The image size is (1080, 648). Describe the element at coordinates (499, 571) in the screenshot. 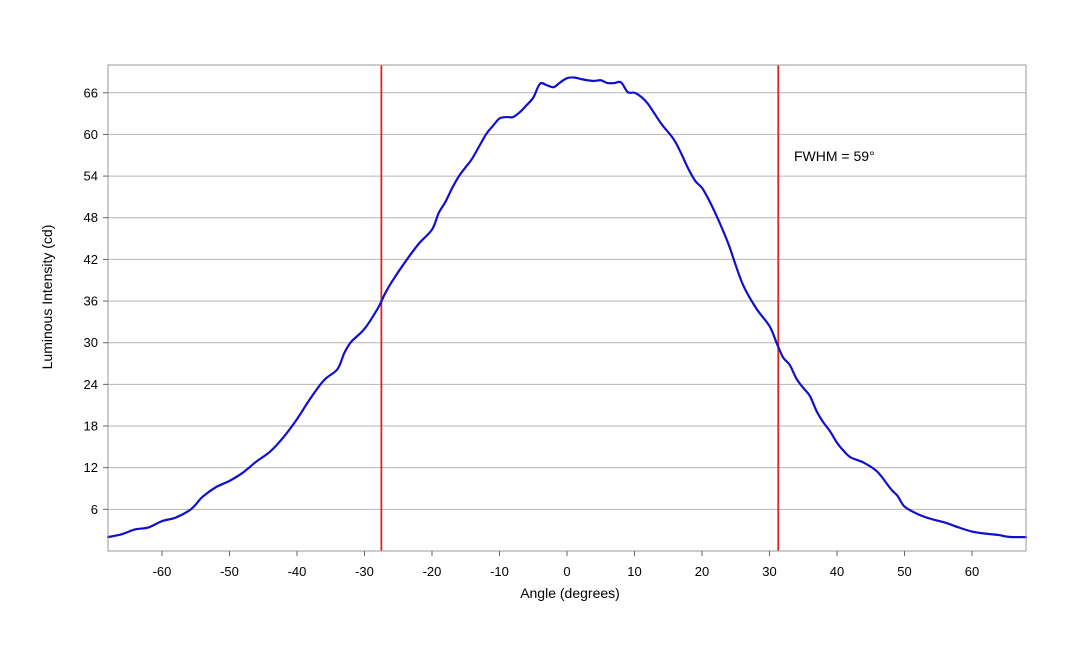

I see `x-tick-label: -10` at that location.